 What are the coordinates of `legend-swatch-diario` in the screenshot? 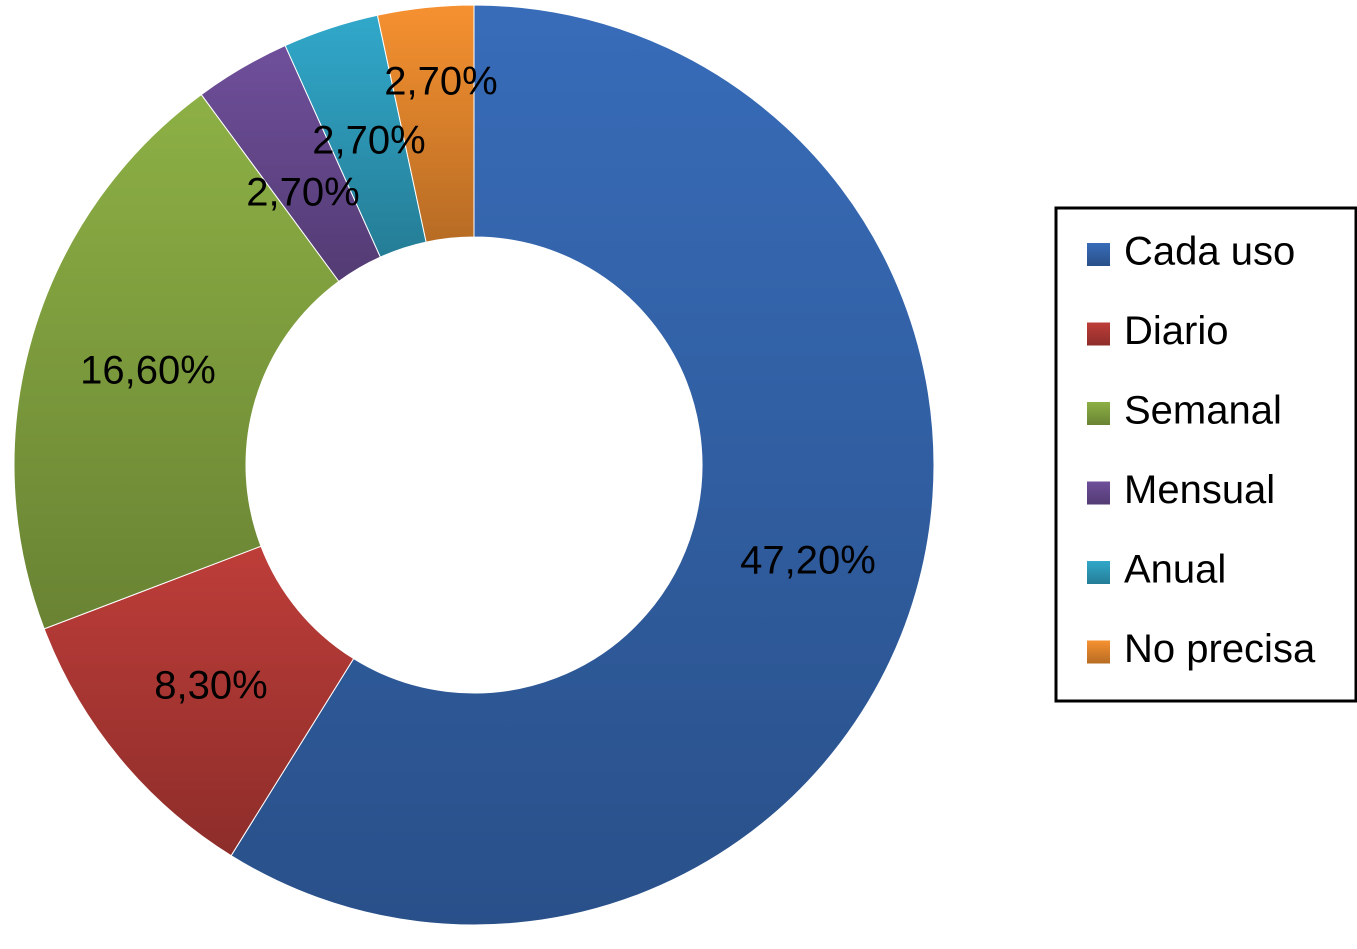 It's located at (1098, 334).